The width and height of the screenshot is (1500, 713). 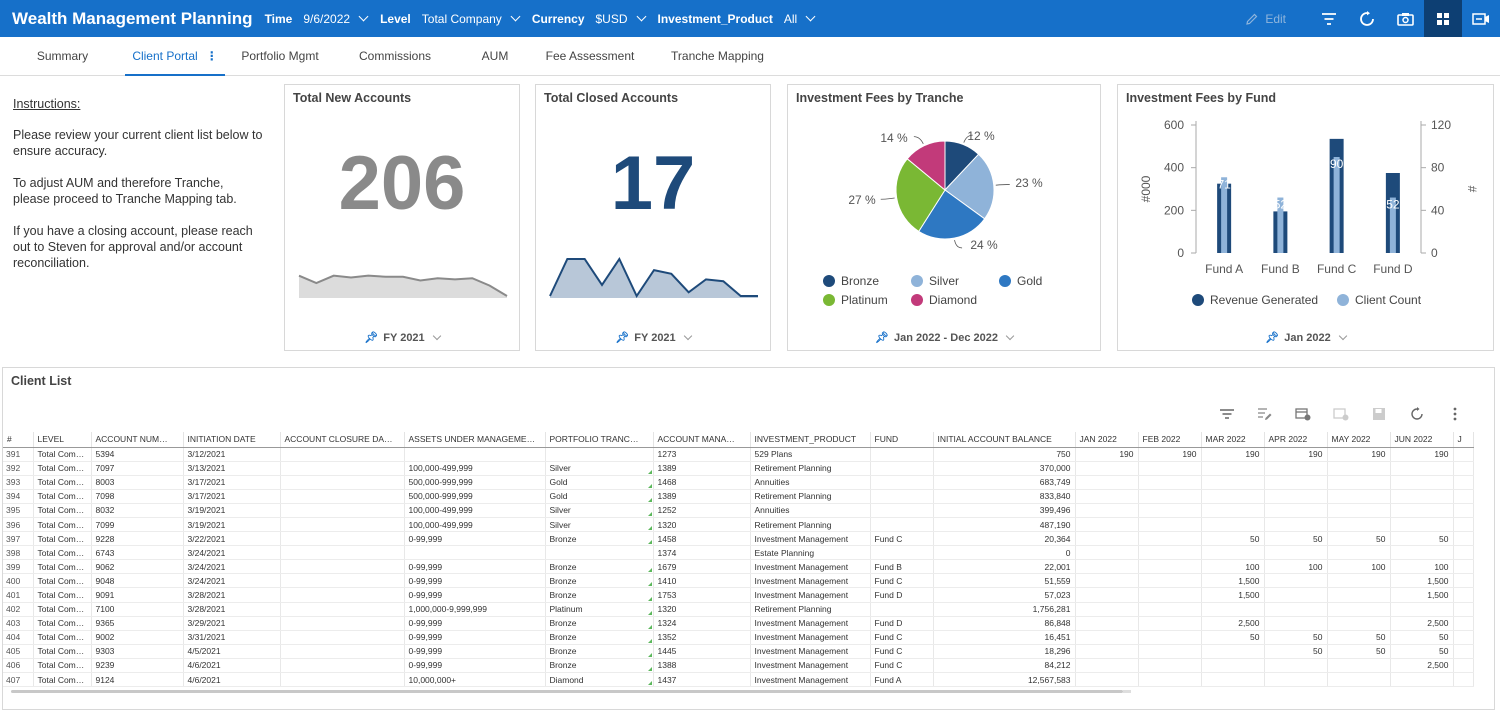 I want to click on tab-tranche-mapping: Tranche Mapping, so click(x=717, y=56).